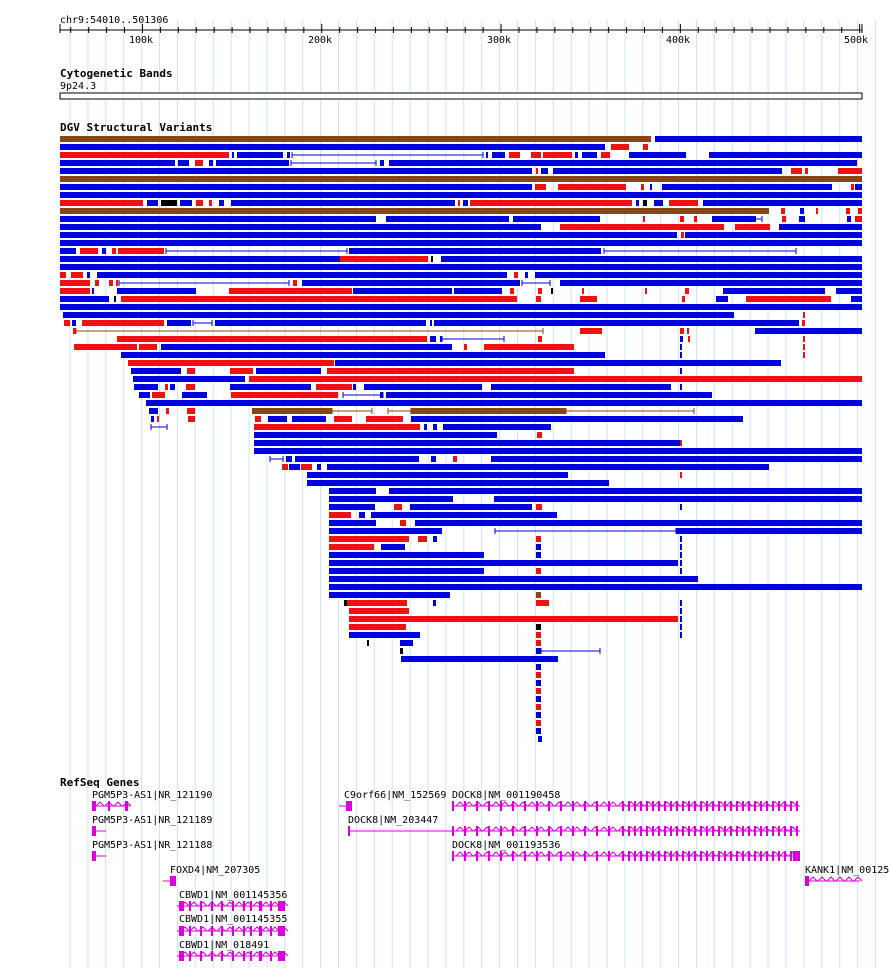 This screenshot has height=968, width=890. Describe the element at coordinates (136, 127) in the screenshot. I see `dgv-track-title: DGV Structural Variants` at that location.